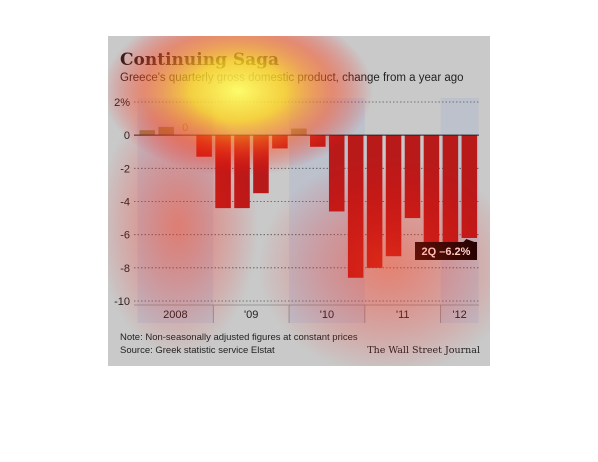  I want to click on zero-value-label: 0, so click(185, 128).